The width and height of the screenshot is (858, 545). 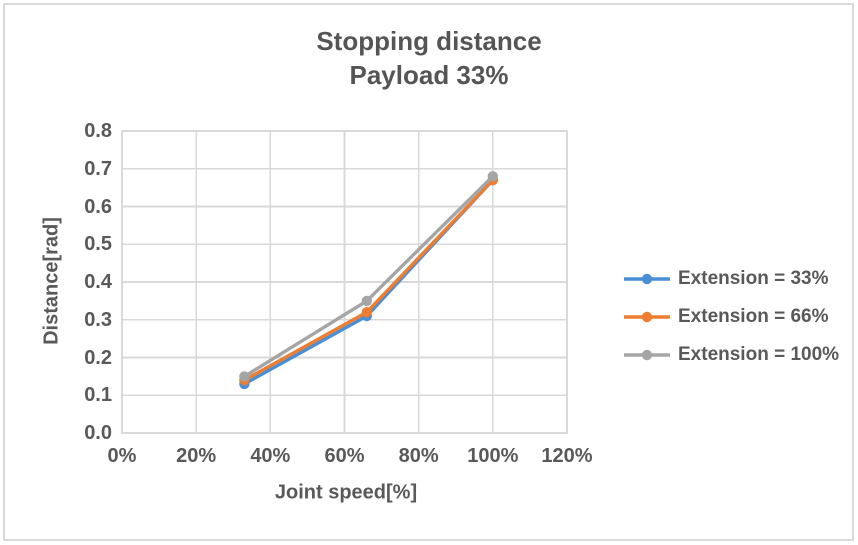 What do you see at coordinates (429, 58) in the screenshot?
I see `chart-title: Stopping distance Payload 33%` at bounding box center [429, 58].